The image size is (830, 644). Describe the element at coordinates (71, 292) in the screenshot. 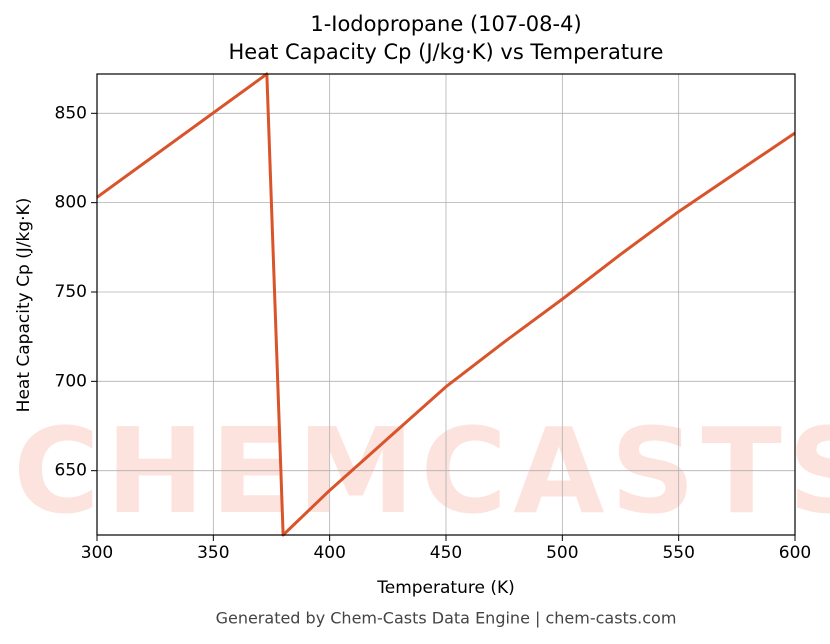

I see `y-tick-label: 750` at that location.